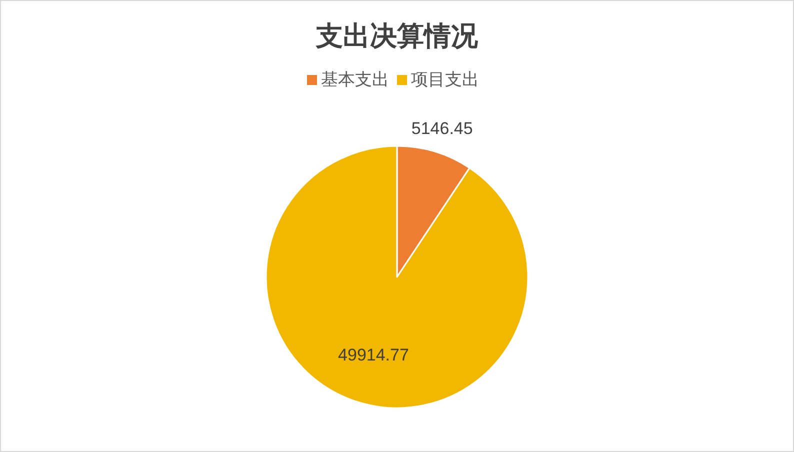 This screenshot has height=452, width=794. What do you see at coordinates (445, 80) in the screenshot?
I see `legend-label: 项目支出` at bounding box center [445, 80].